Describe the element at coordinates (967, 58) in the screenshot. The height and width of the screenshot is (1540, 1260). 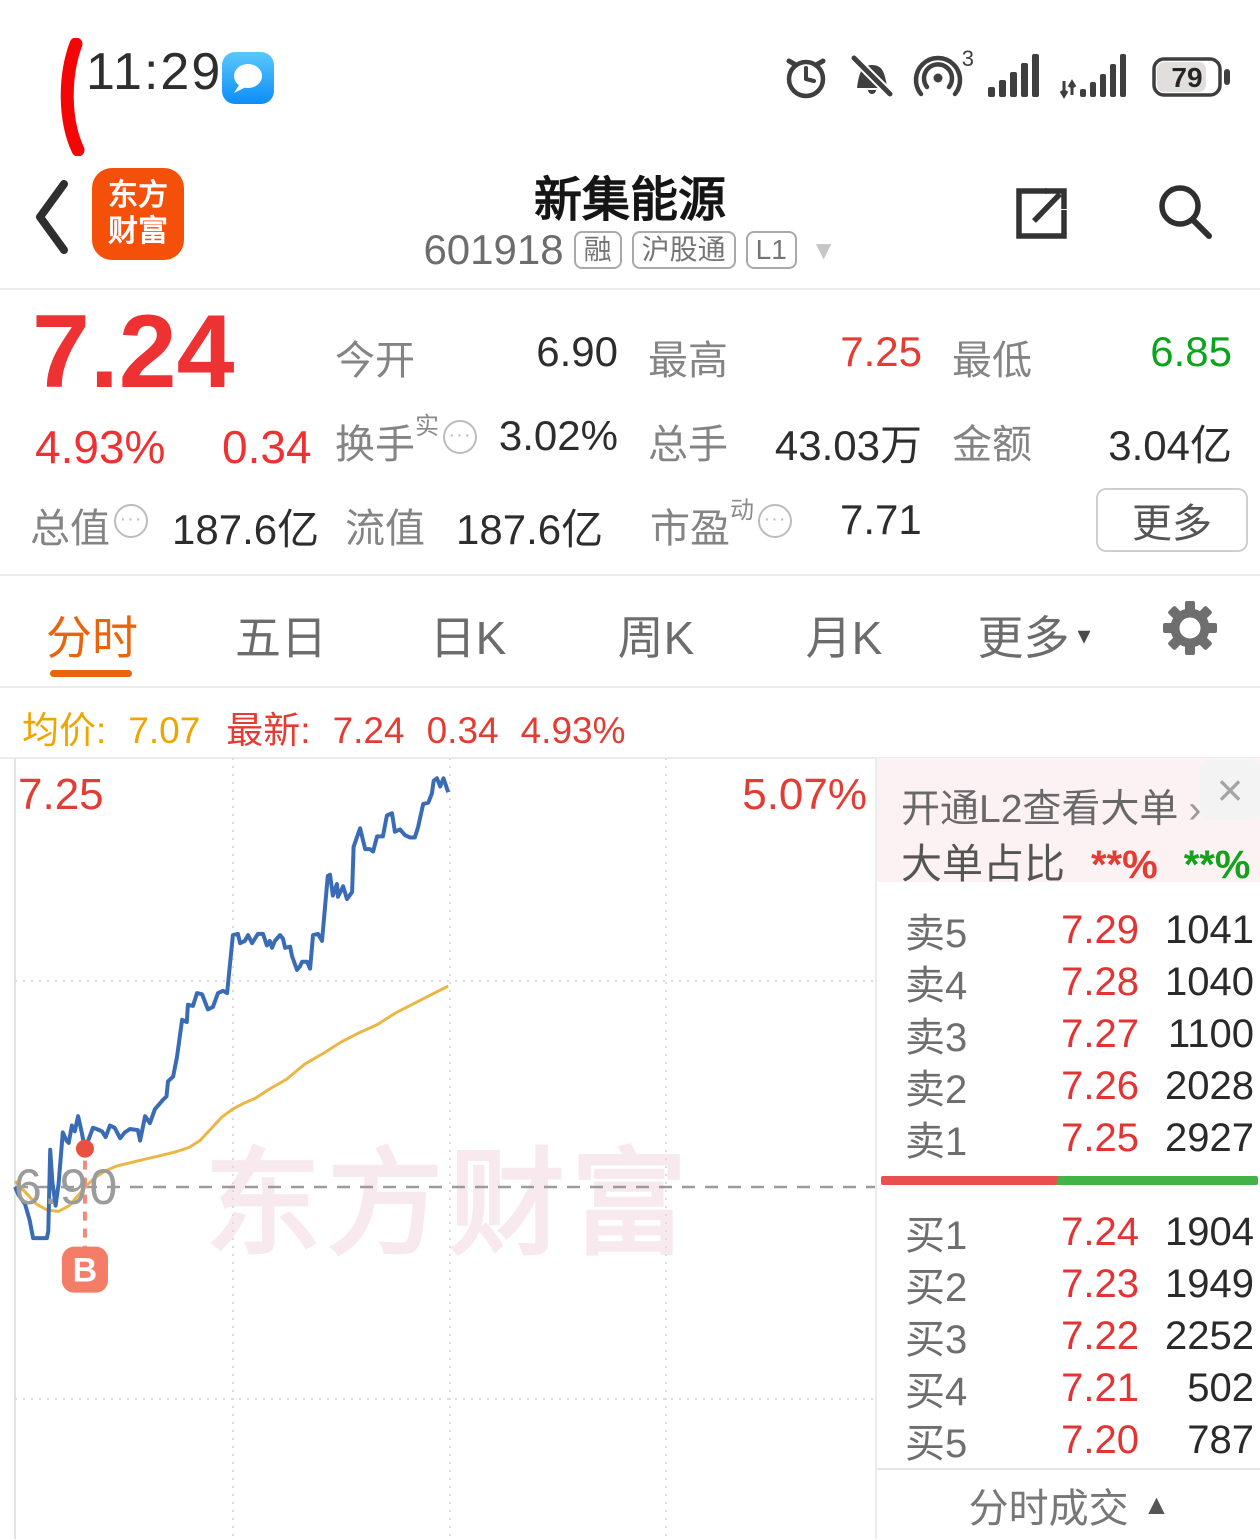
I see `hotspot-count: 3` at that location.